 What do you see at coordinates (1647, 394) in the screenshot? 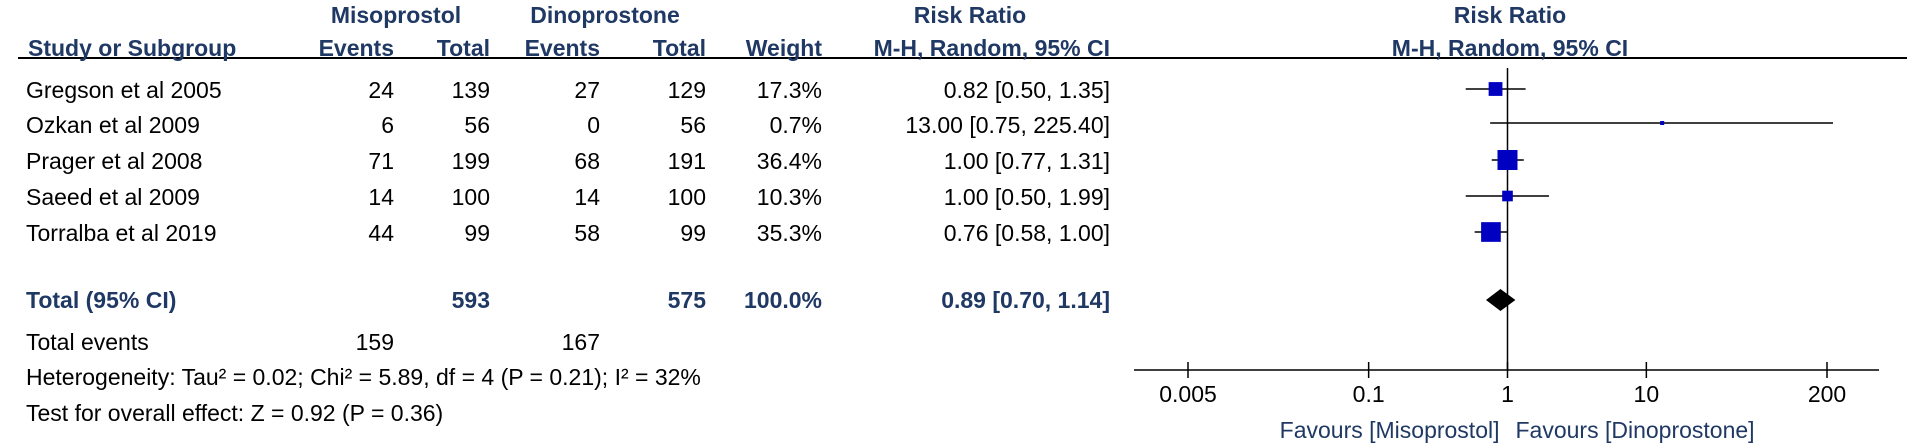
I see `x-tick-label: 10` at bounding box center [1647, 394].